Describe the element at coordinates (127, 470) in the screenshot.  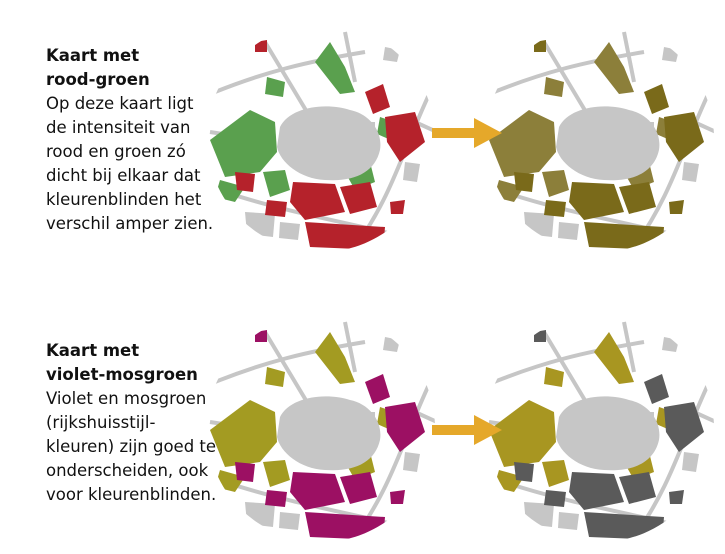
I see `caption-body-line: onderscheiden, ook` at that location.